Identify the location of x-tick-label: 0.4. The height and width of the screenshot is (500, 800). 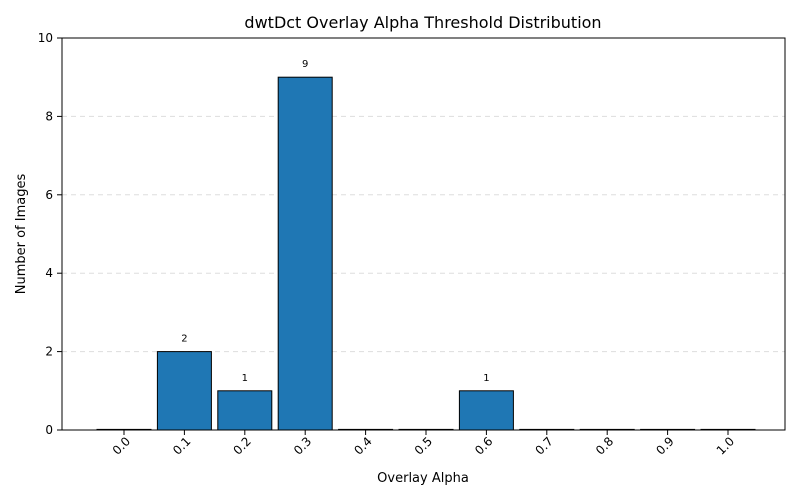
(362, 445).